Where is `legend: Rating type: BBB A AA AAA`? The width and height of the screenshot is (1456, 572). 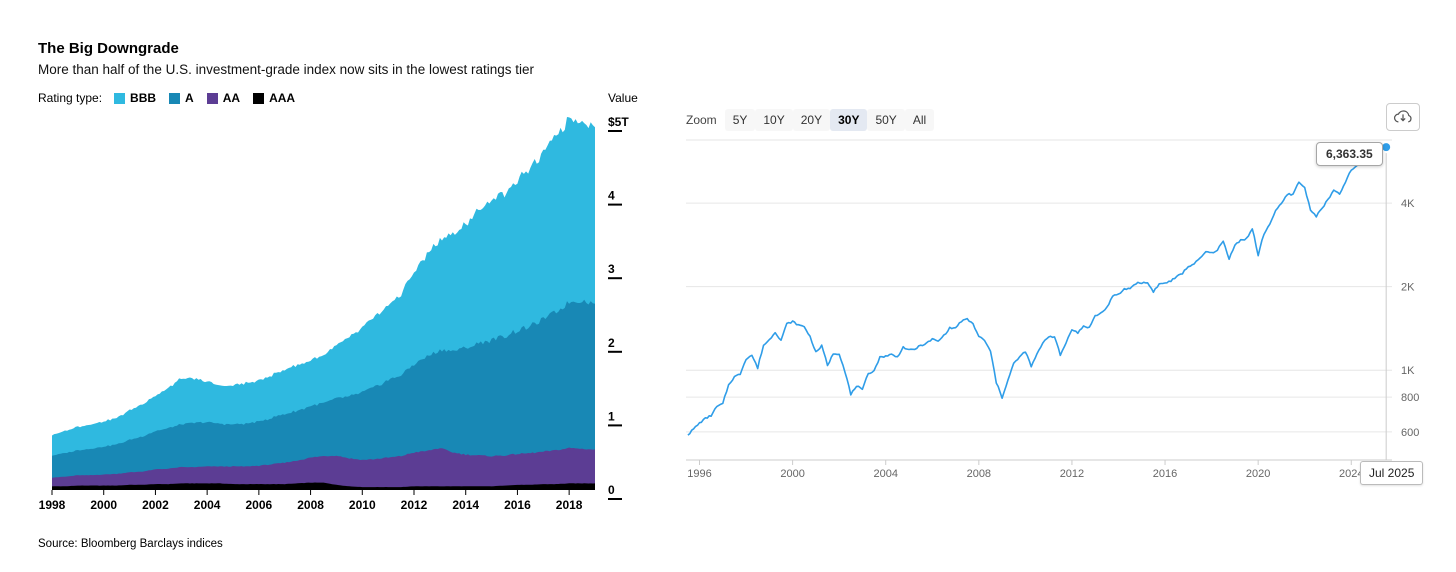
legend: Rating type: BBB A AA AAA is located at coordinates (166, 98).